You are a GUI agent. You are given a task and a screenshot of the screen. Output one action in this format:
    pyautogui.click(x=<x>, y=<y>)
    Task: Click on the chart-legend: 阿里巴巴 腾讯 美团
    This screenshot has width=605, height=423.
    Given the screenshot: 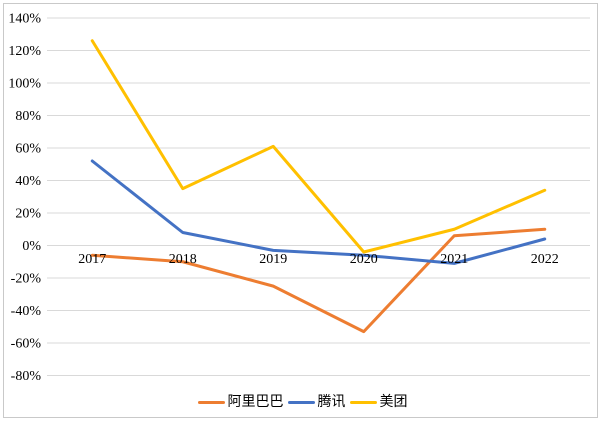 What is the action you would take?
    pyautogui.click(x=302, y=402)
    